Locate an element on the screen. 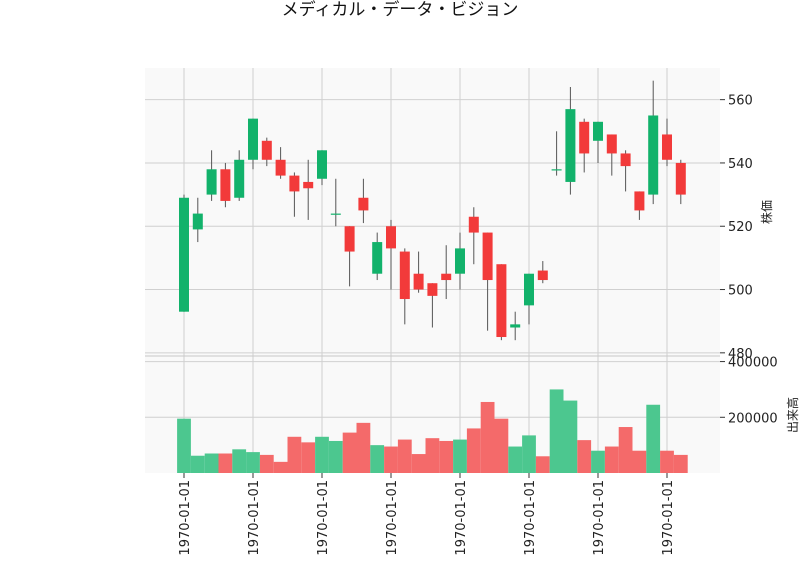 The height and width of the screenshot is (575, 800). volume-tick-label: 200000 is located at coordinates (753, 418).